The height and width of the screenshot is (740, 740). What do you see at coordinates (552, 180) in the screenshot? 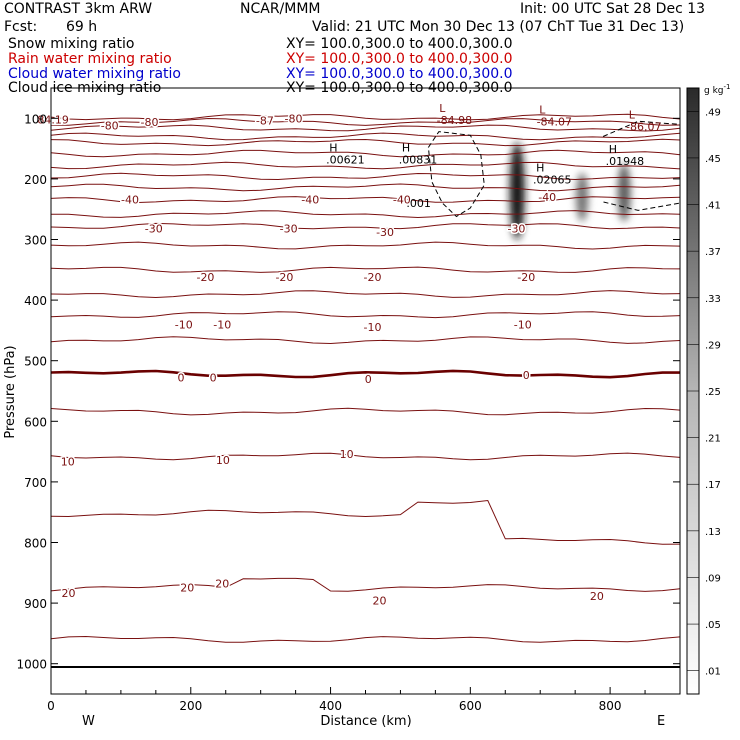
I see `extremum-value-5: .02065` at bounding box center [552, 180].